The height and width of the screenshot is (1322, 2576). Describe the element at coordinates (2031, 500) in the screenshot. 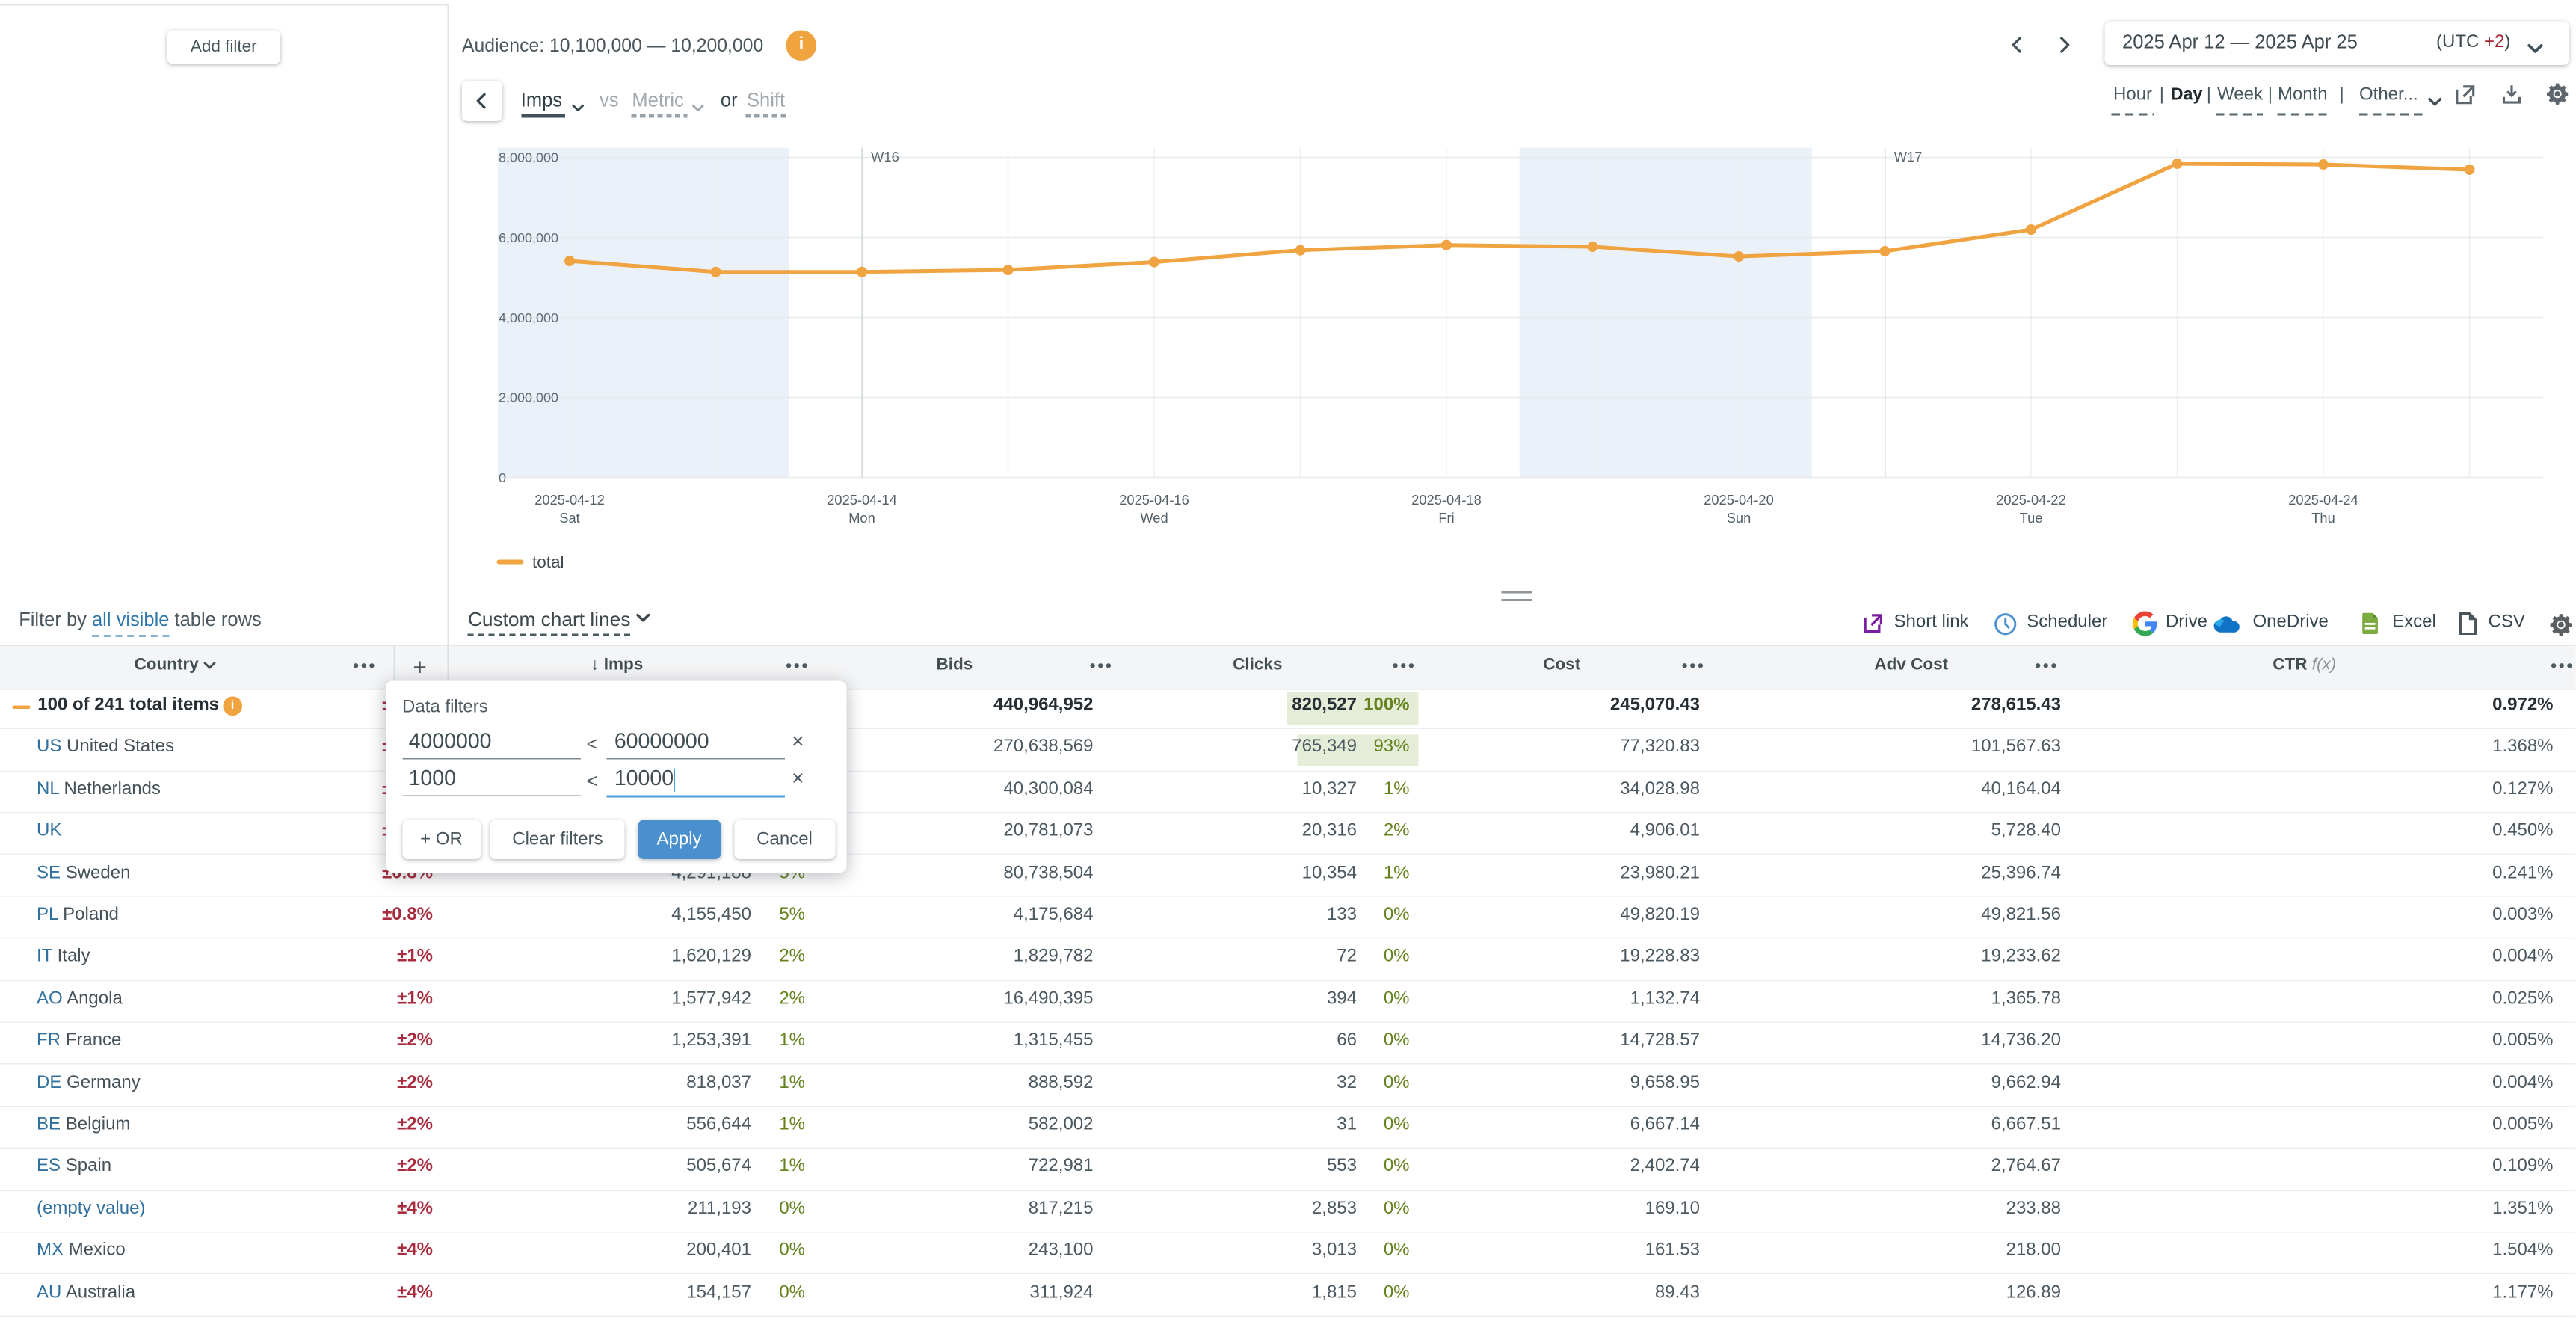

I see `svg-text: 2025-04-22` at that location.